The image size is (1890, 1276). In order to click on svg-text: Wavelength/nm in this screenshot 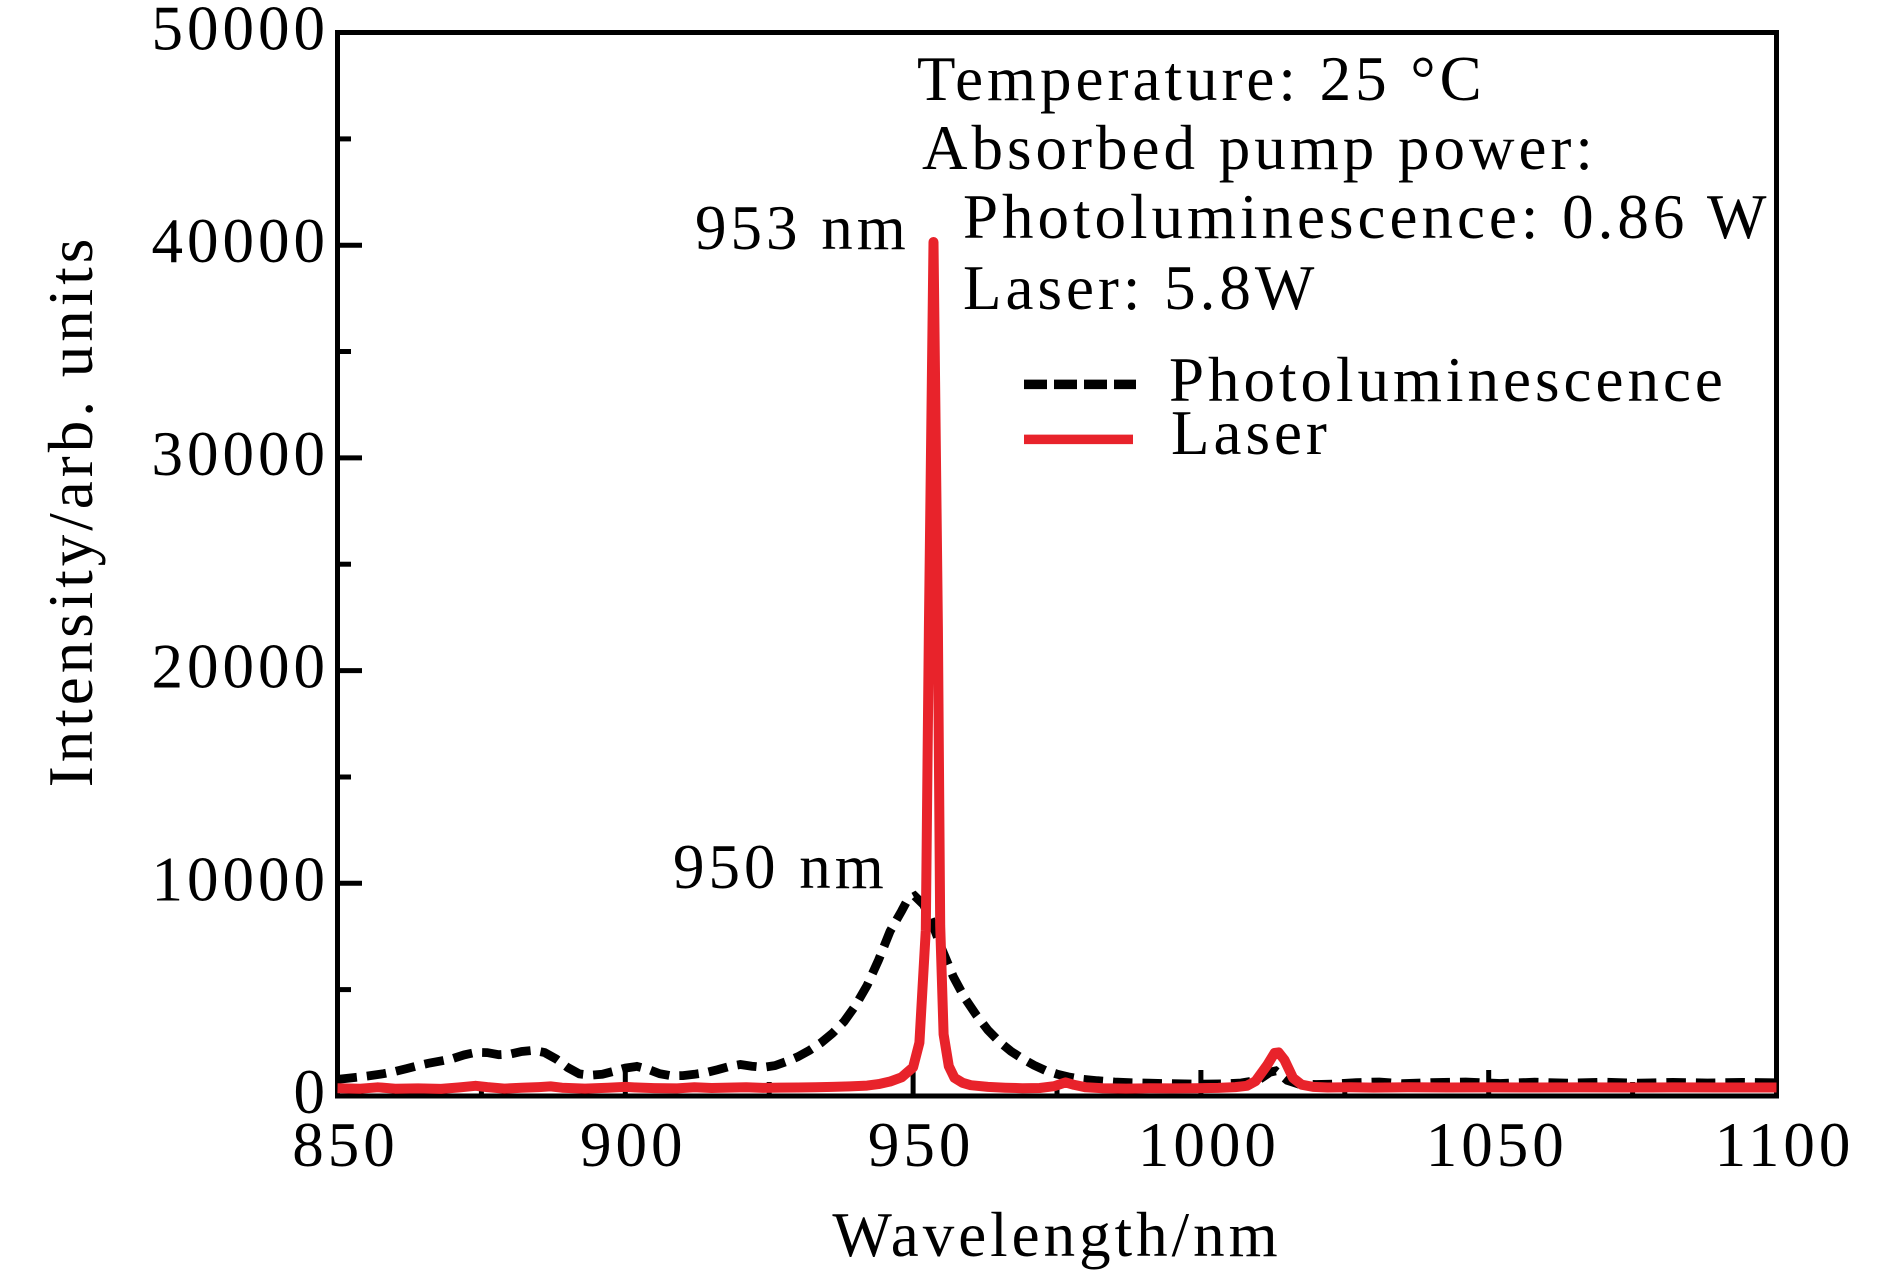, I will do `click(1056, 1235)`.